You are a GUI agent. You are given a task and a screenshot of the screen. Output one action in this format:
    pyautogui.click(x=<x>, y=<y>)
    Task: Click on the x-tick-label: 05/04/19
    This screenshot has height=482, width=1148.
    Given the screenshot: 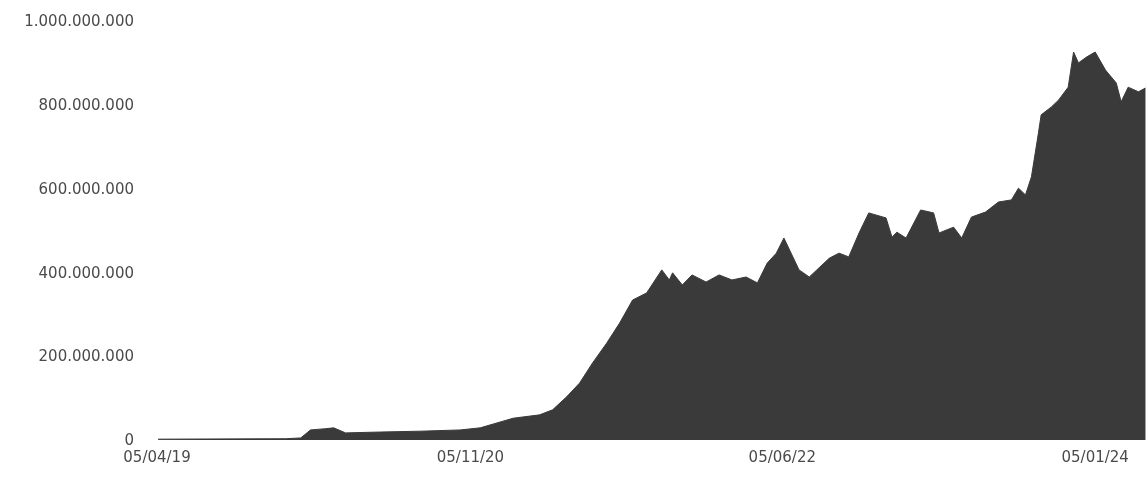 What is the action you would take?
    pyautogui.click(x=157, y=457)
    